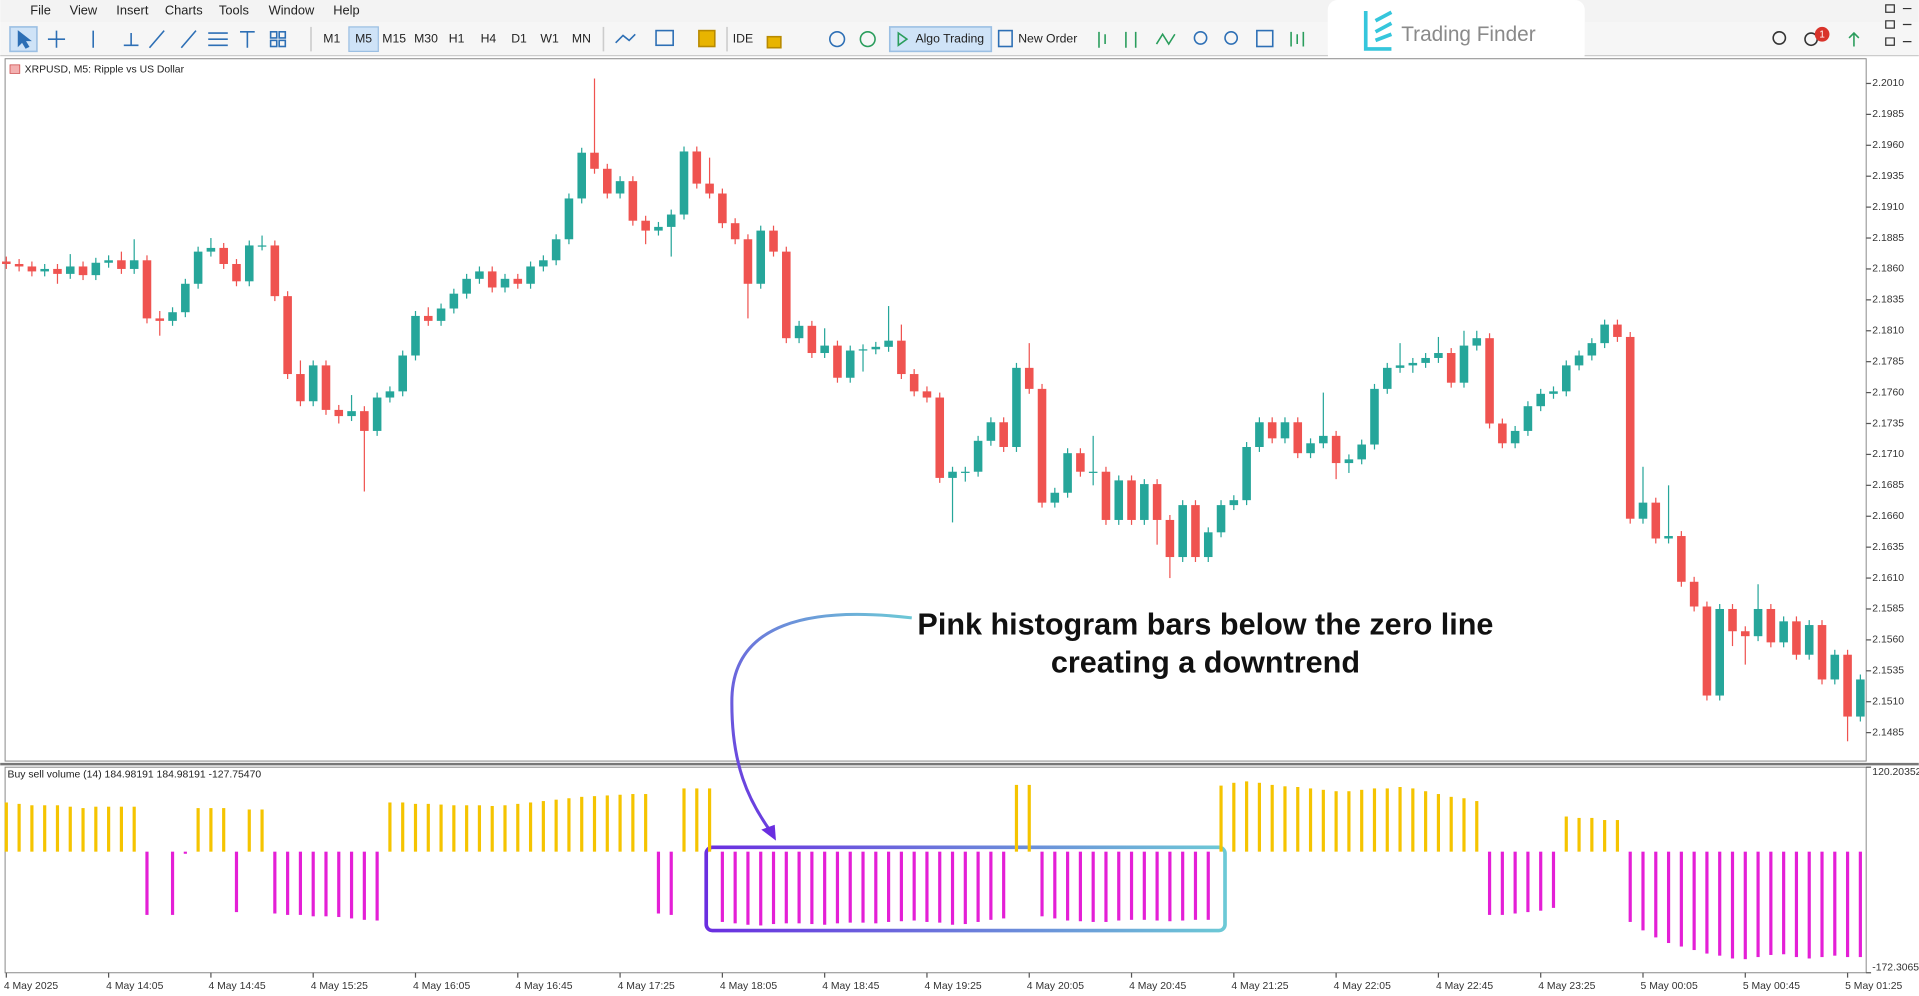 The height and width of the screenshot is (996, 1919). I want to click on timeframe-button: M5, so click(363, 38).